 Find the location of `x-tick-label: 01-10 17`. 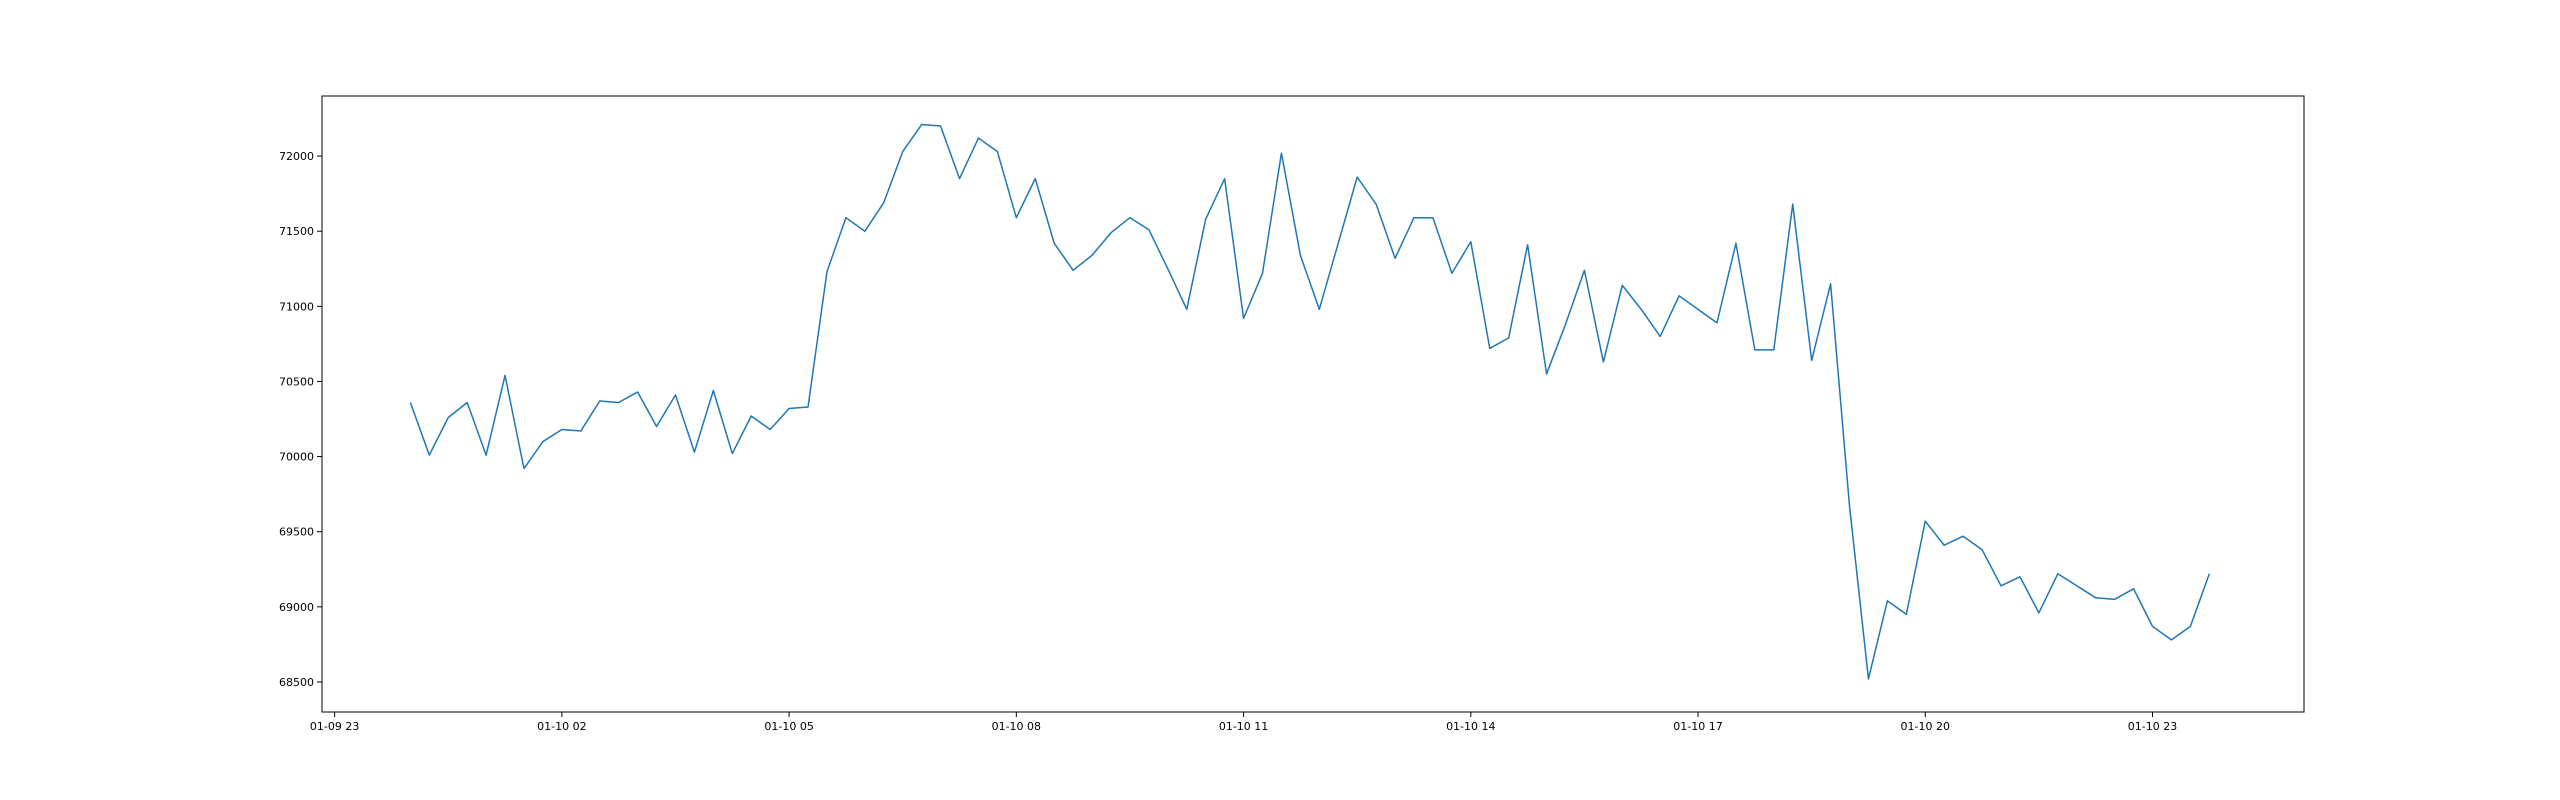

x-tick-label: 01-10 17 is located at coordinates (1697, 726).